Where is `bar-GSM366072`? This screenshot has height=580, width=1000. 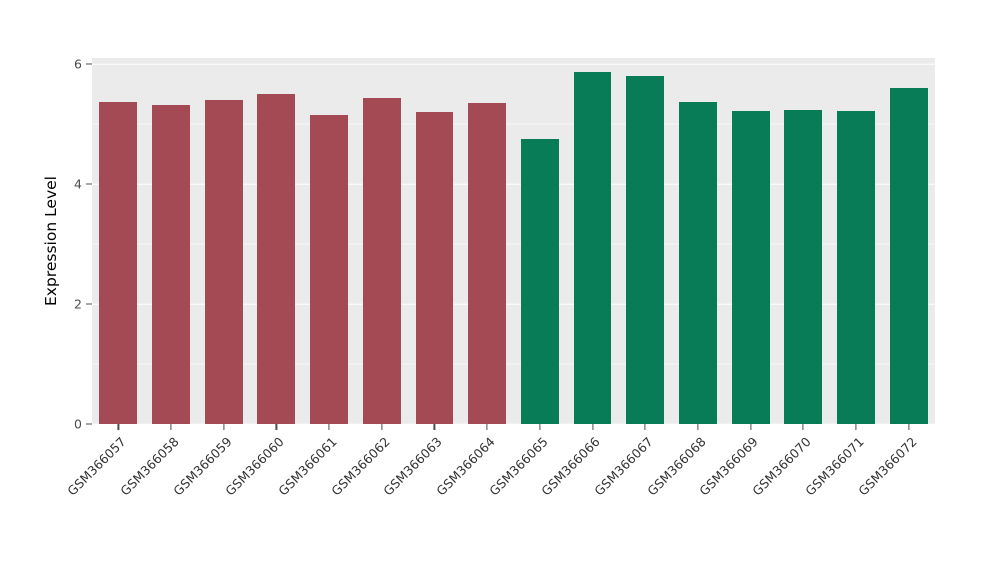 bar-GSM366072 is located at coordinates (908, 256).